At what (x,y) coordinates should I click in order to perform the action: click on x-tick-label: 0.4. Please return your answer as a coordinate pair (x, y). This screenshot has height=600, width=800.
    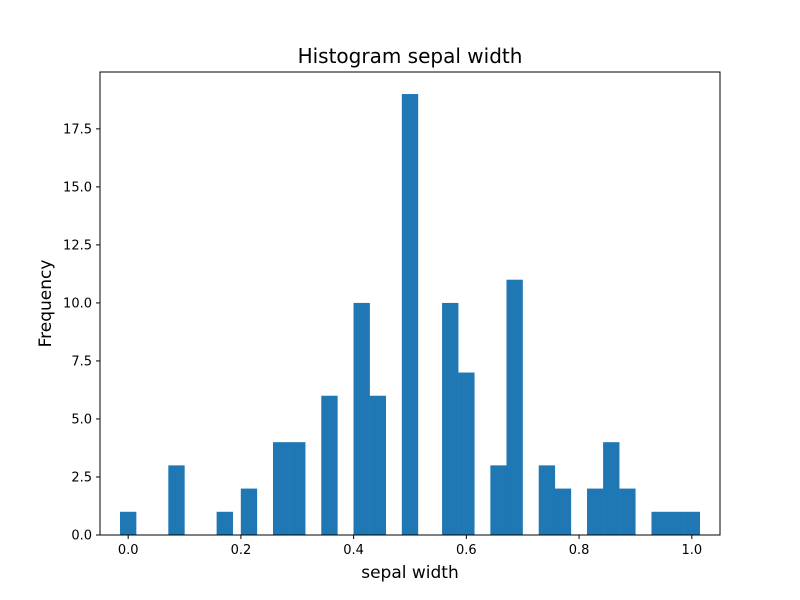
    Looking at the image, I should click on (353, 550).